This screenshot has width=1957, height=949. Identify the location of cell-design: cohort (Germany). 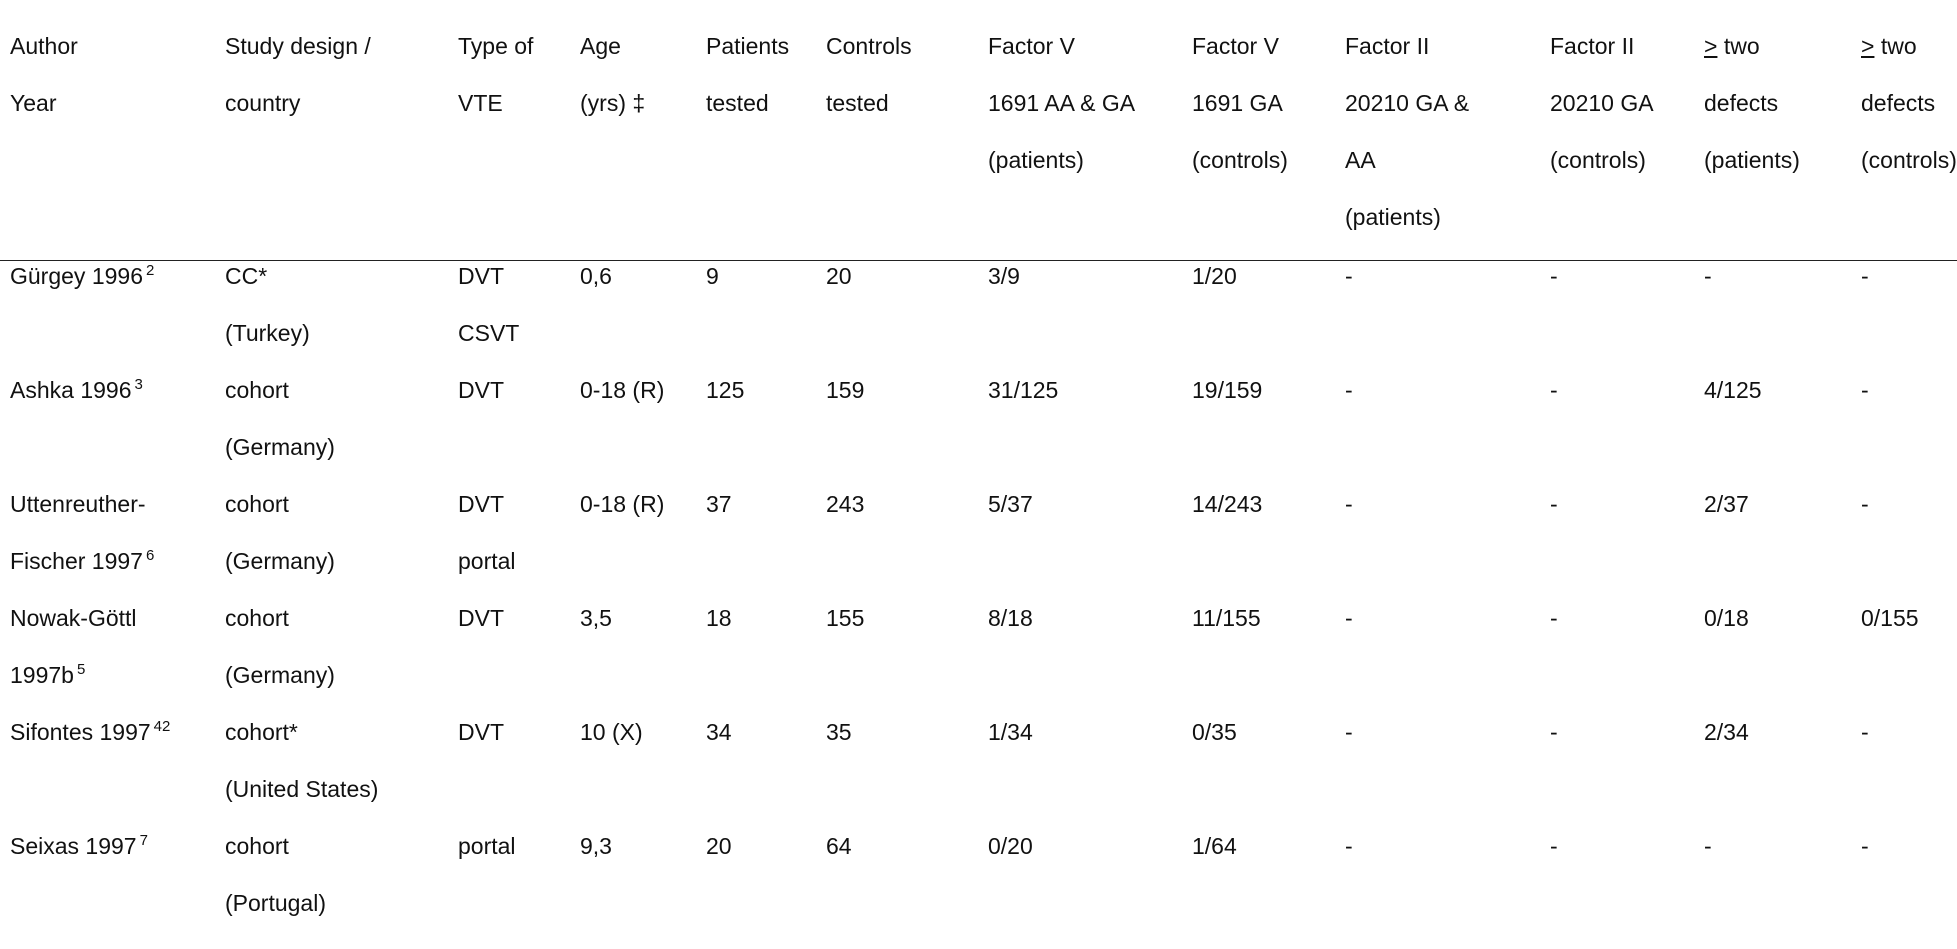
(280, 647).